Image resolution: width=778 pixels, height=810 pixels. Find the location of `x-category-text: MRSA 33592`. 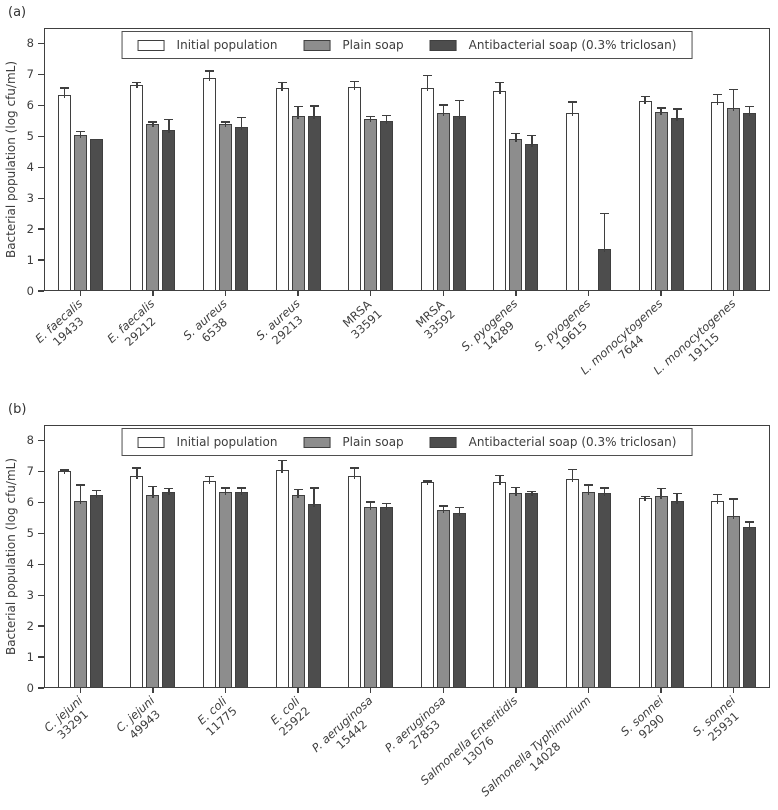

x-category-text: MRSA 33592 is located at coordinates (434, 319).